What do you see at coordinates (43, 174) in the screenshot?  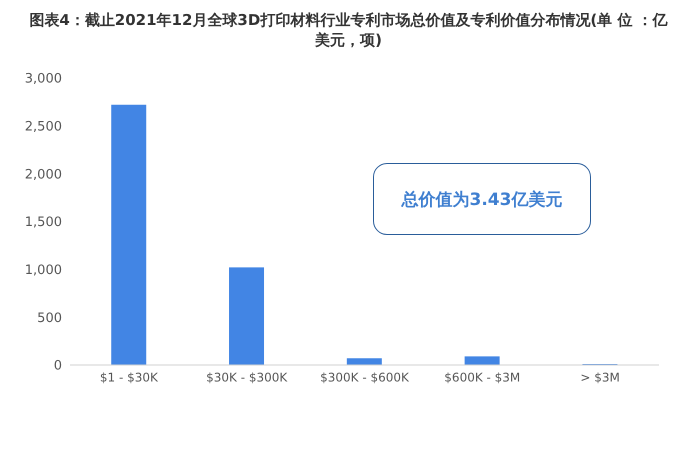 I see `y-tick-label: 2,000` at bounding box center [43, 174].